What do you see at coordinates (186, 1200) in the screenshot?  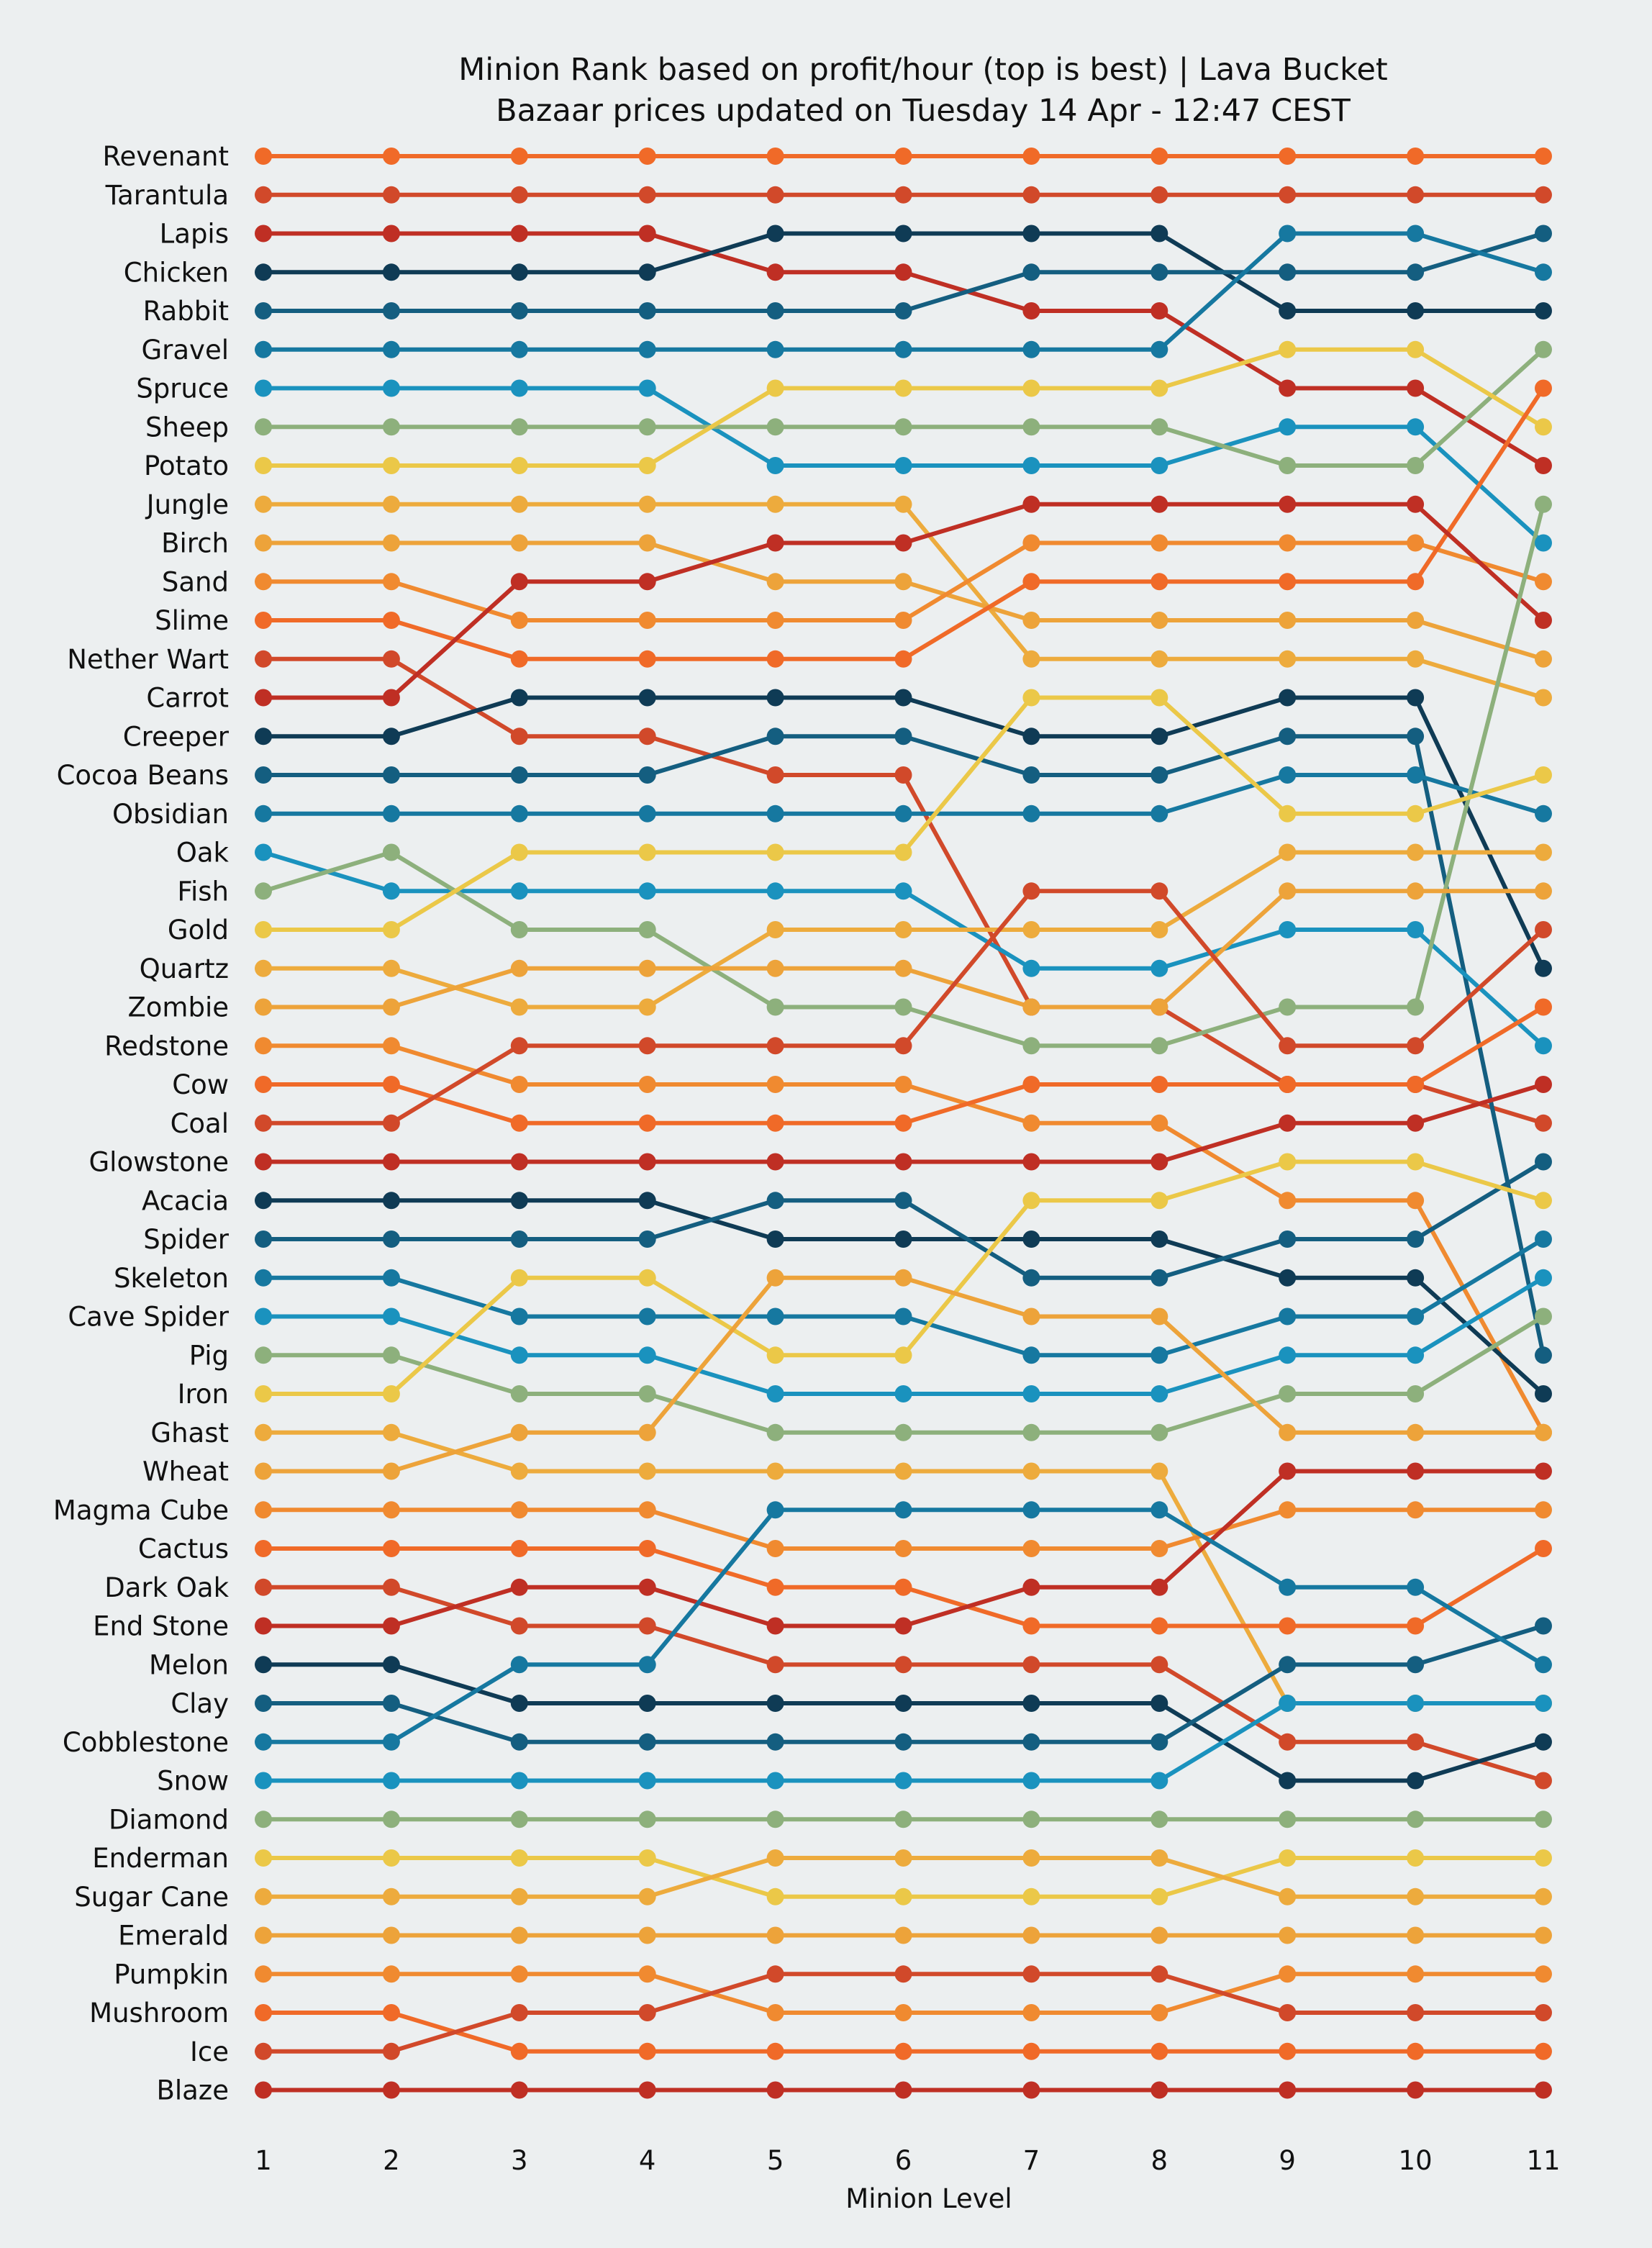 I see `y-tick-label: Acacia` at bounding box center [186, 1200].